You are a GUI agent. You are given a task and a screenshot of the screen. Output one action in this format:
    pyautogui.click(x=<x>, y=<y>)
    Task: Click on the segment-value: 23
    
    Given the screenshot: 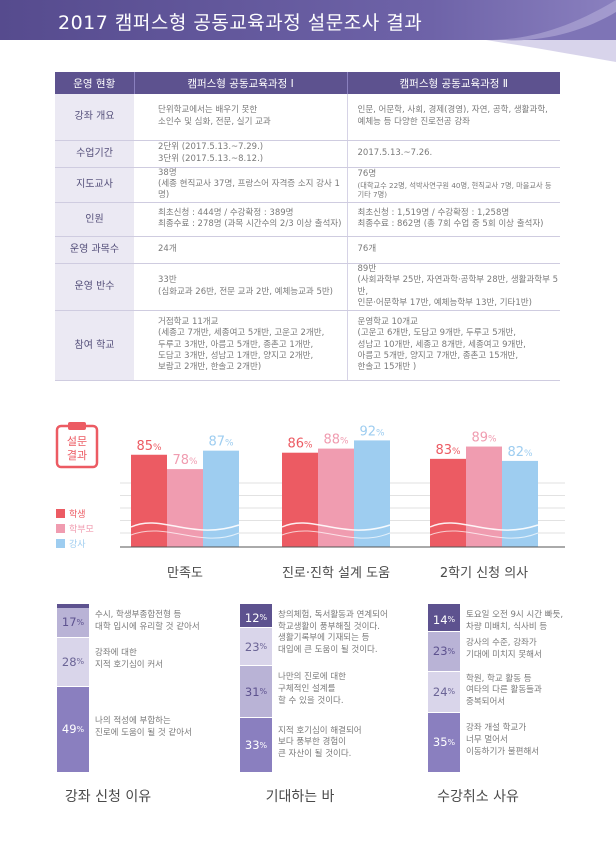 What is the action you would take?
    pyautogui.click(x=440, y=651)
    